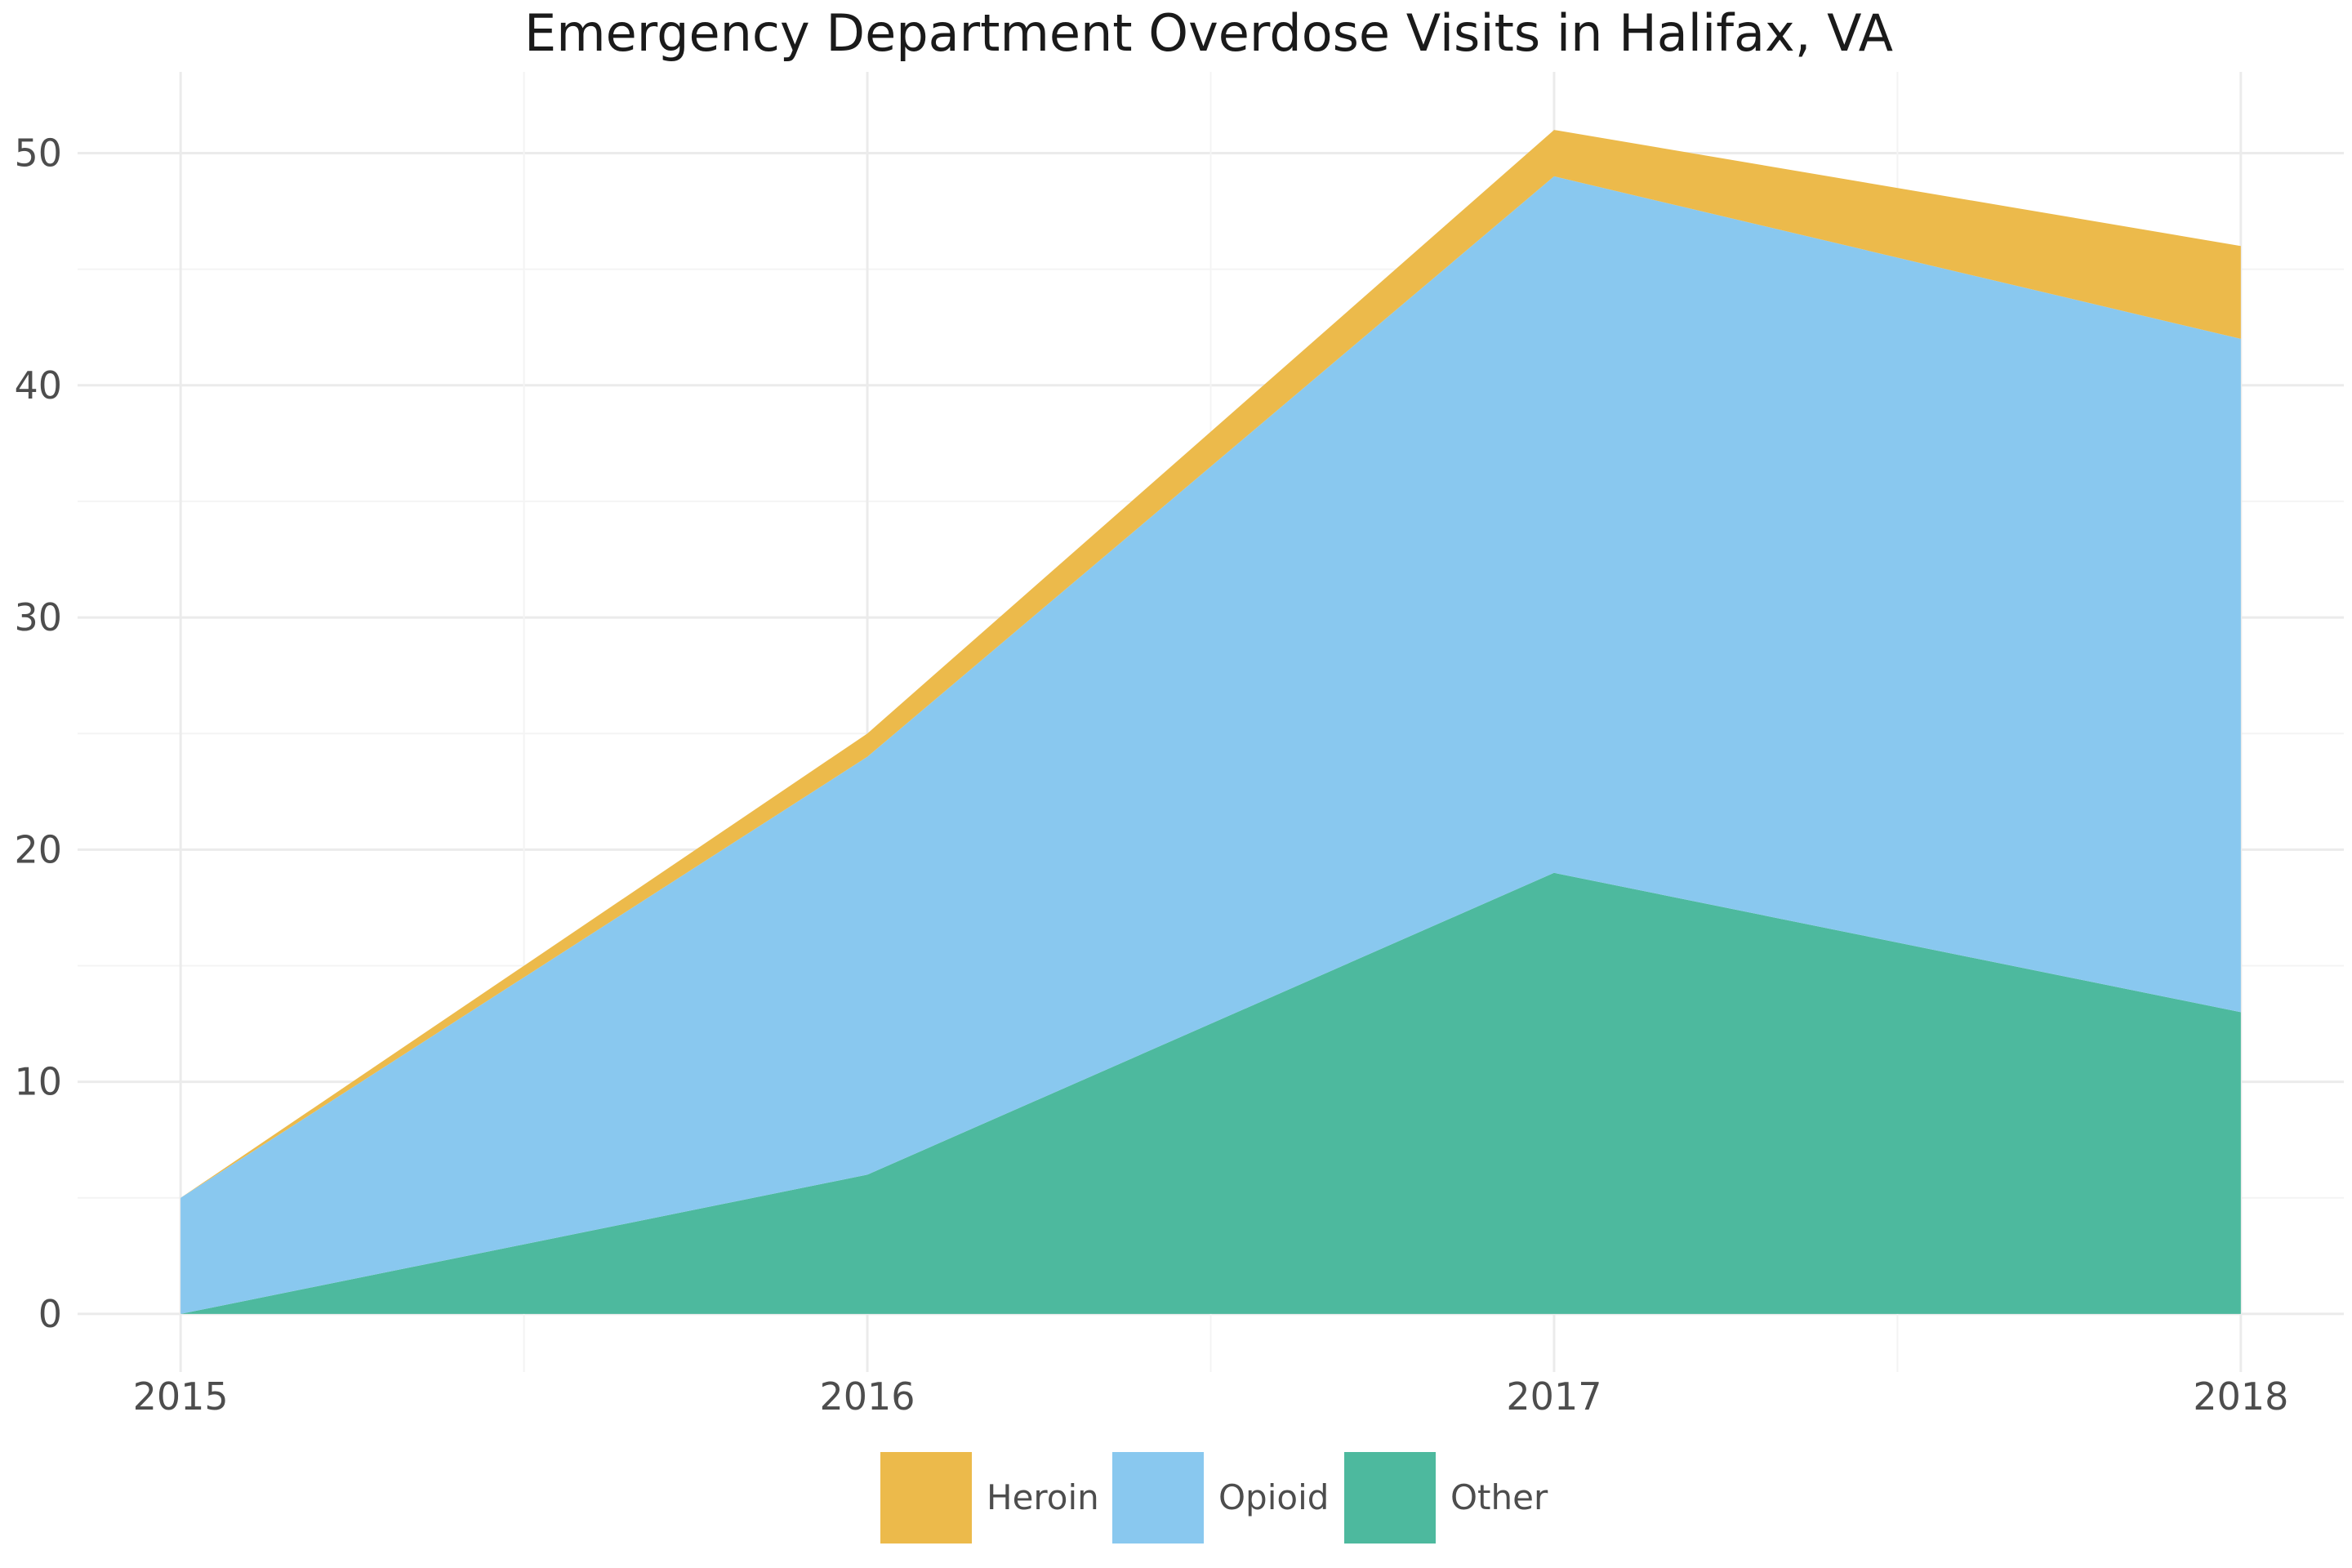 This screenshot has height=1568, width=2352. Describe the element at coordinates (1553, 1396) in the screenshot. I see `x-tick-label: 2017` at that location.